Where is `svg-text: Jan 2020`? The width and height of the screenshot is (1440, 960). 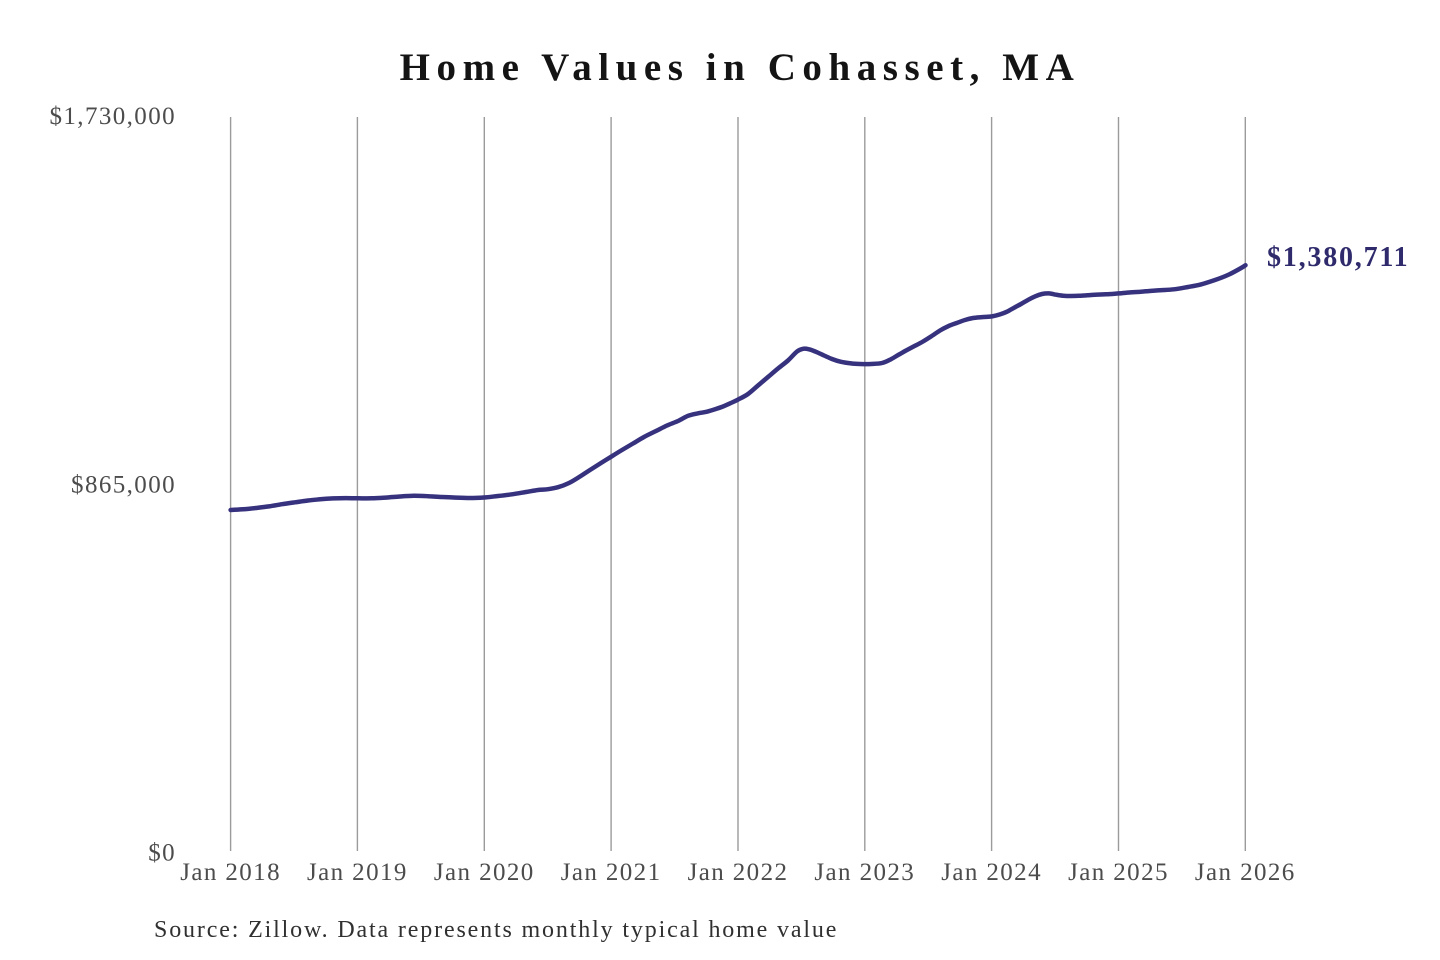
svg-text: Jan 2020 is located at coordinates (484, 872).